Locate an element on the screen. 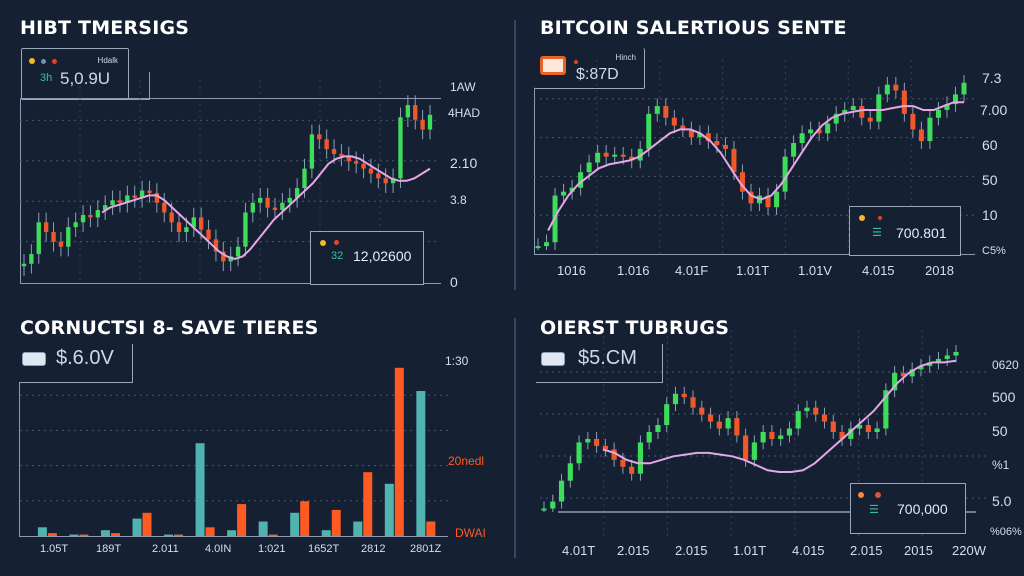 The width and height of the screenshot is (1024, 576). panel-title: BITCOIN SALERTIOUS SENTE is located at coordinates (693, 28).